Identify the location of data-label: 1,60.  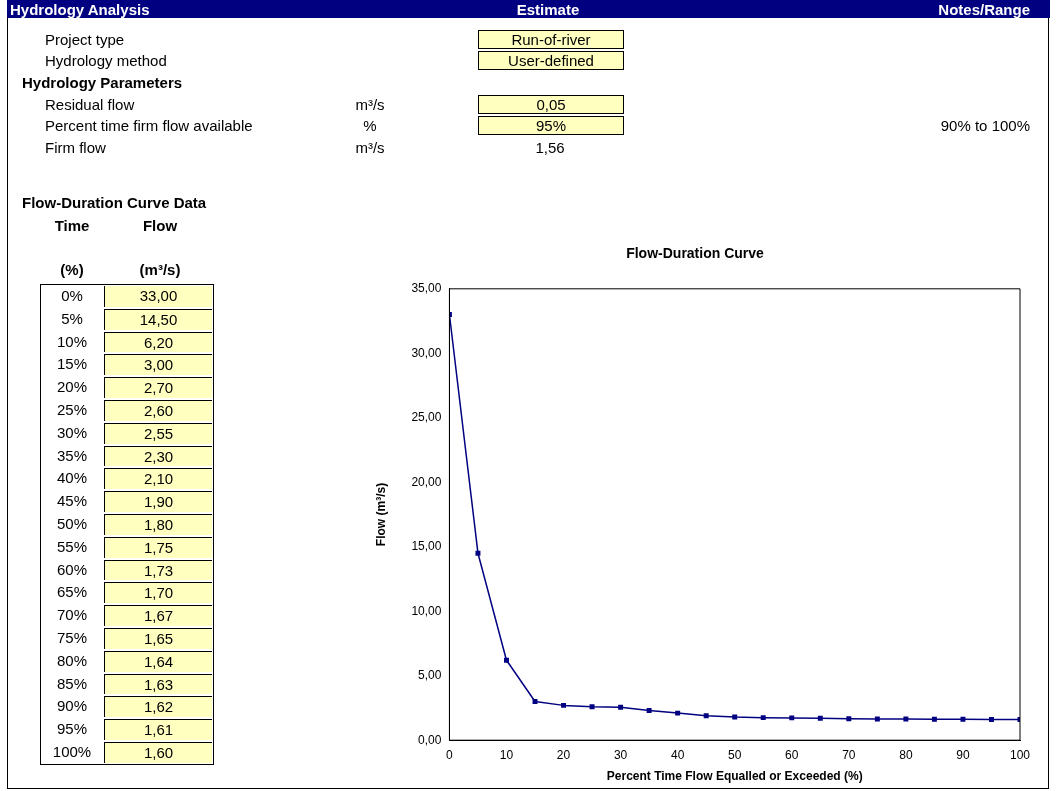
(158, 752).